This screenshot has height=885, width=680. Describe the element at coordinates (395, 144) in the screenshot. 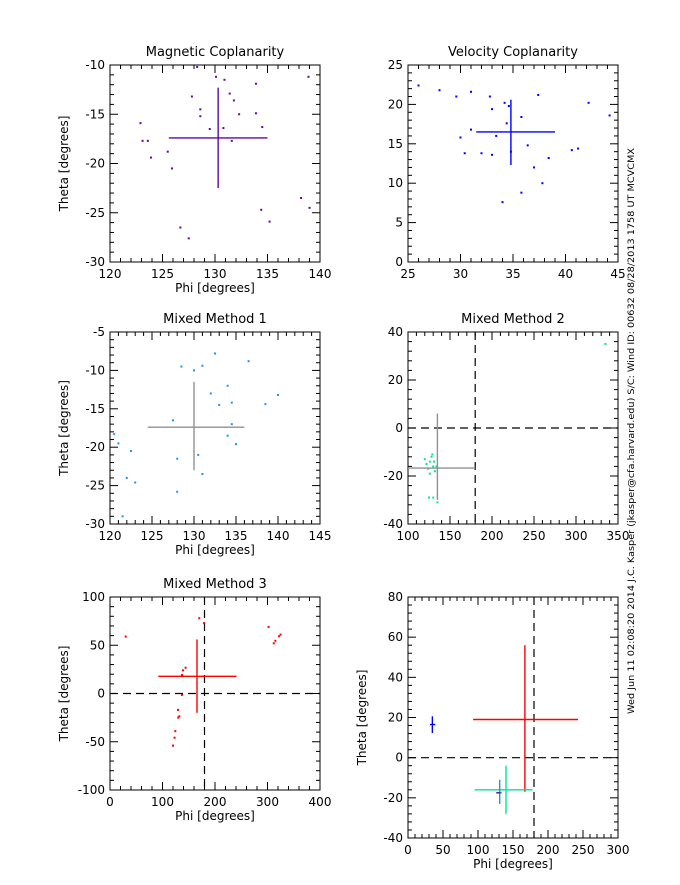

I see `y-tick-label: 15` at that location.